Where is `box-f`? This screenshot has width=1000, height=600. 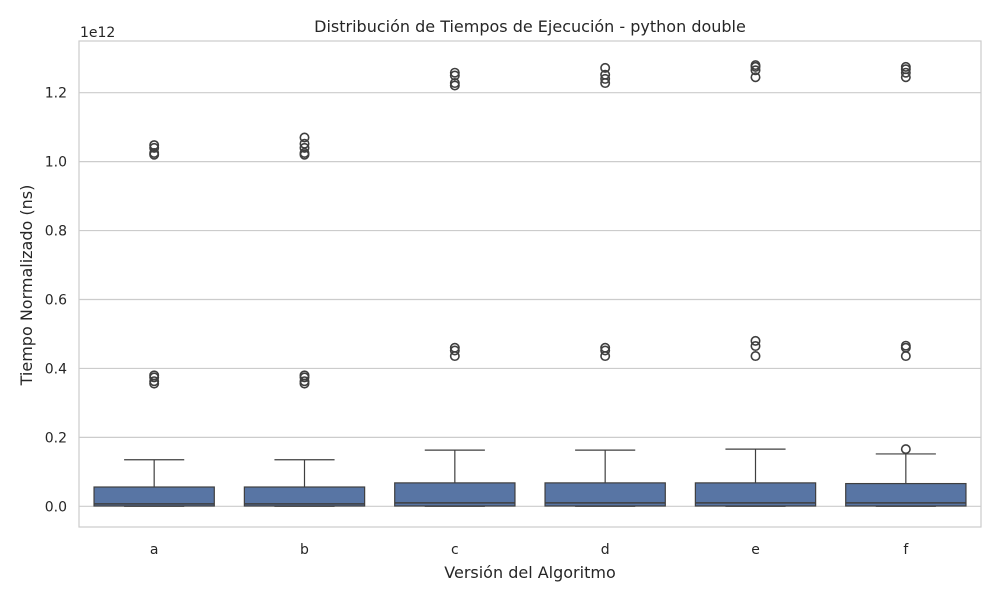
box-f is located at coordinates (906, 284).